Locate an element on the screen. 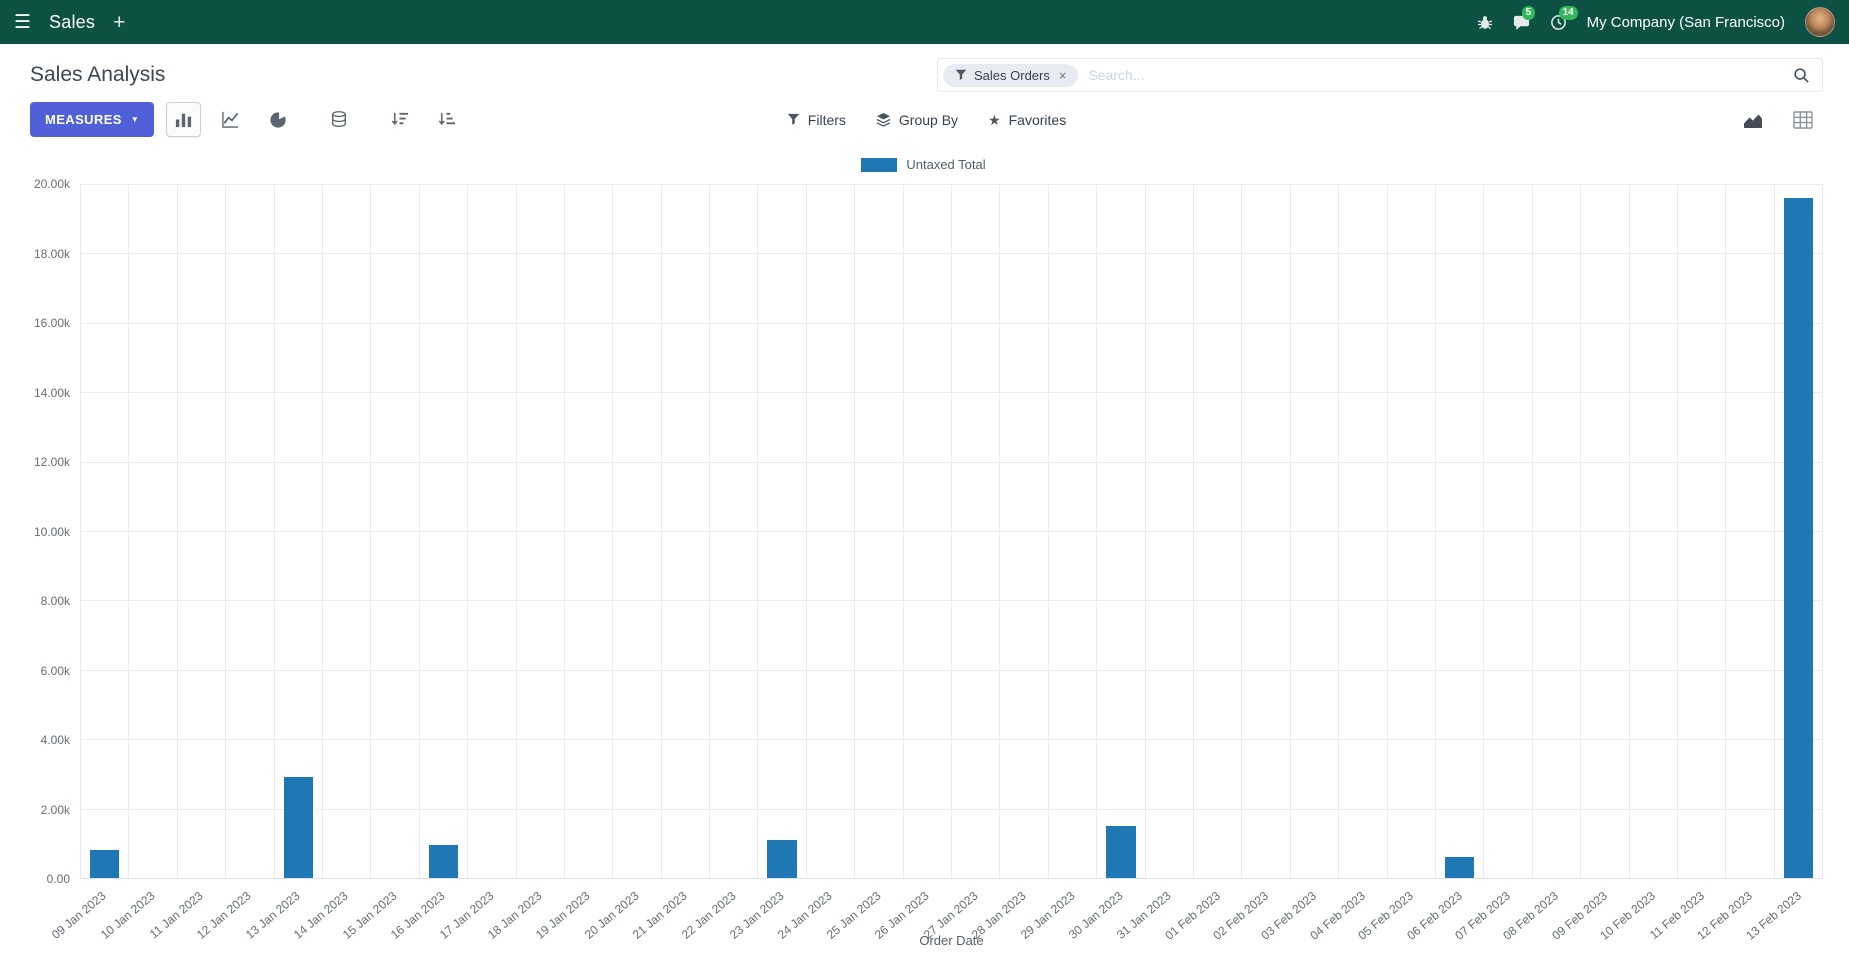 This screenshot has width=1849, height=958. y-tick-label: 18.00k is located at coordinates (51, 253).